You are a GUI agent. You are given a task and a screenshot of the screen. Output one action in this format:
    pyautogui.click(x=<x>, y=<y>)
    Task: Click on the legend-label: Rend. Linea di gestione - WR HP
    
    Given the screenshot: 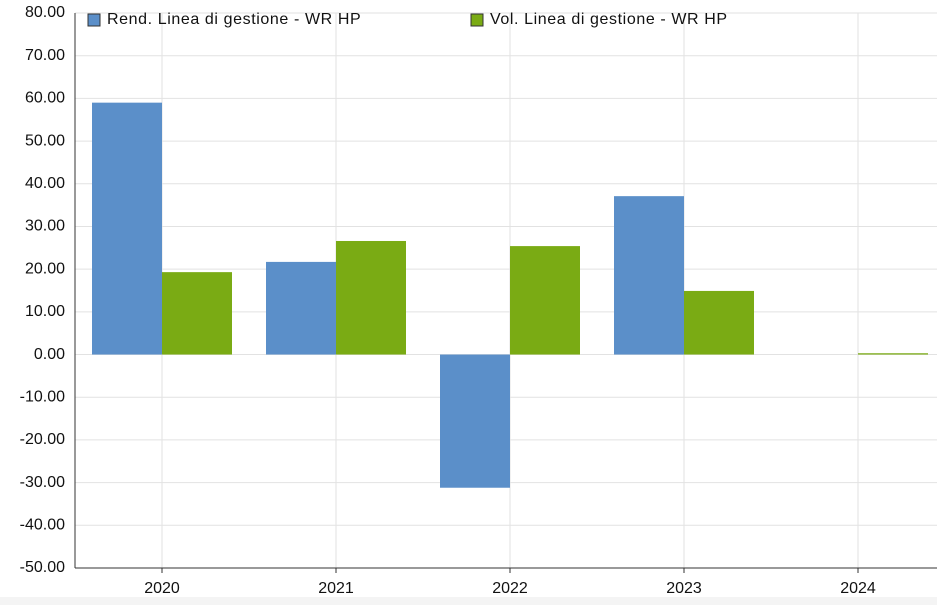 What is the action you would take?
    pyautogui.click(x=234, y=19)
    